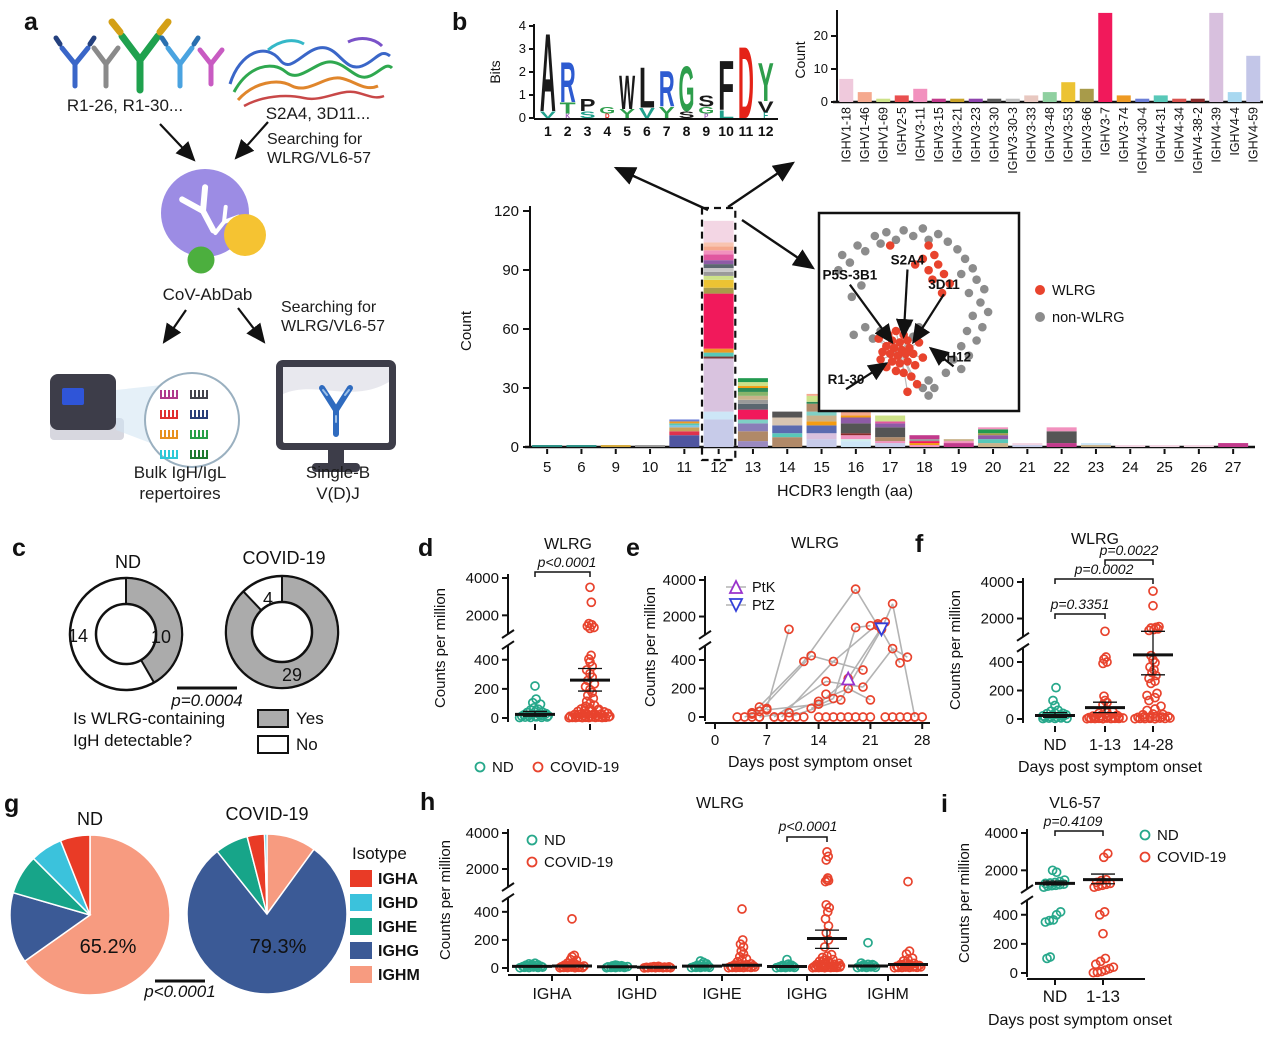 This screenshot has height=1040, width=1270. Describe the element at coordinates (846, 135) in the screenshot. I see `svg-text: IGHV1-18` at that location.